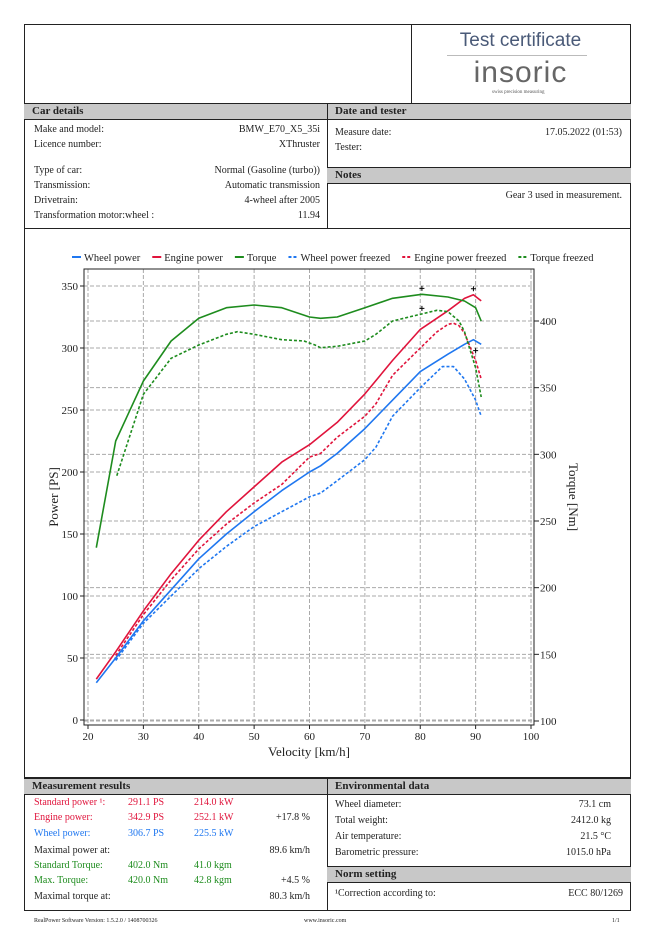 The width and height of the screenshot is (654, 935). What do you see at coordinates (73, 659) in the screenshot?
I see `y-tick-label: 50` at bounding box center [73, 659].